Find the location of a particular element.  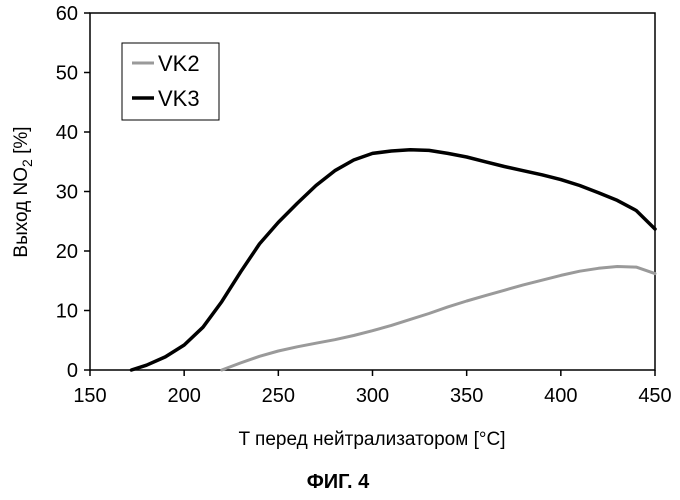

x-tick-label: 400 is located at coordinates (560, 396).